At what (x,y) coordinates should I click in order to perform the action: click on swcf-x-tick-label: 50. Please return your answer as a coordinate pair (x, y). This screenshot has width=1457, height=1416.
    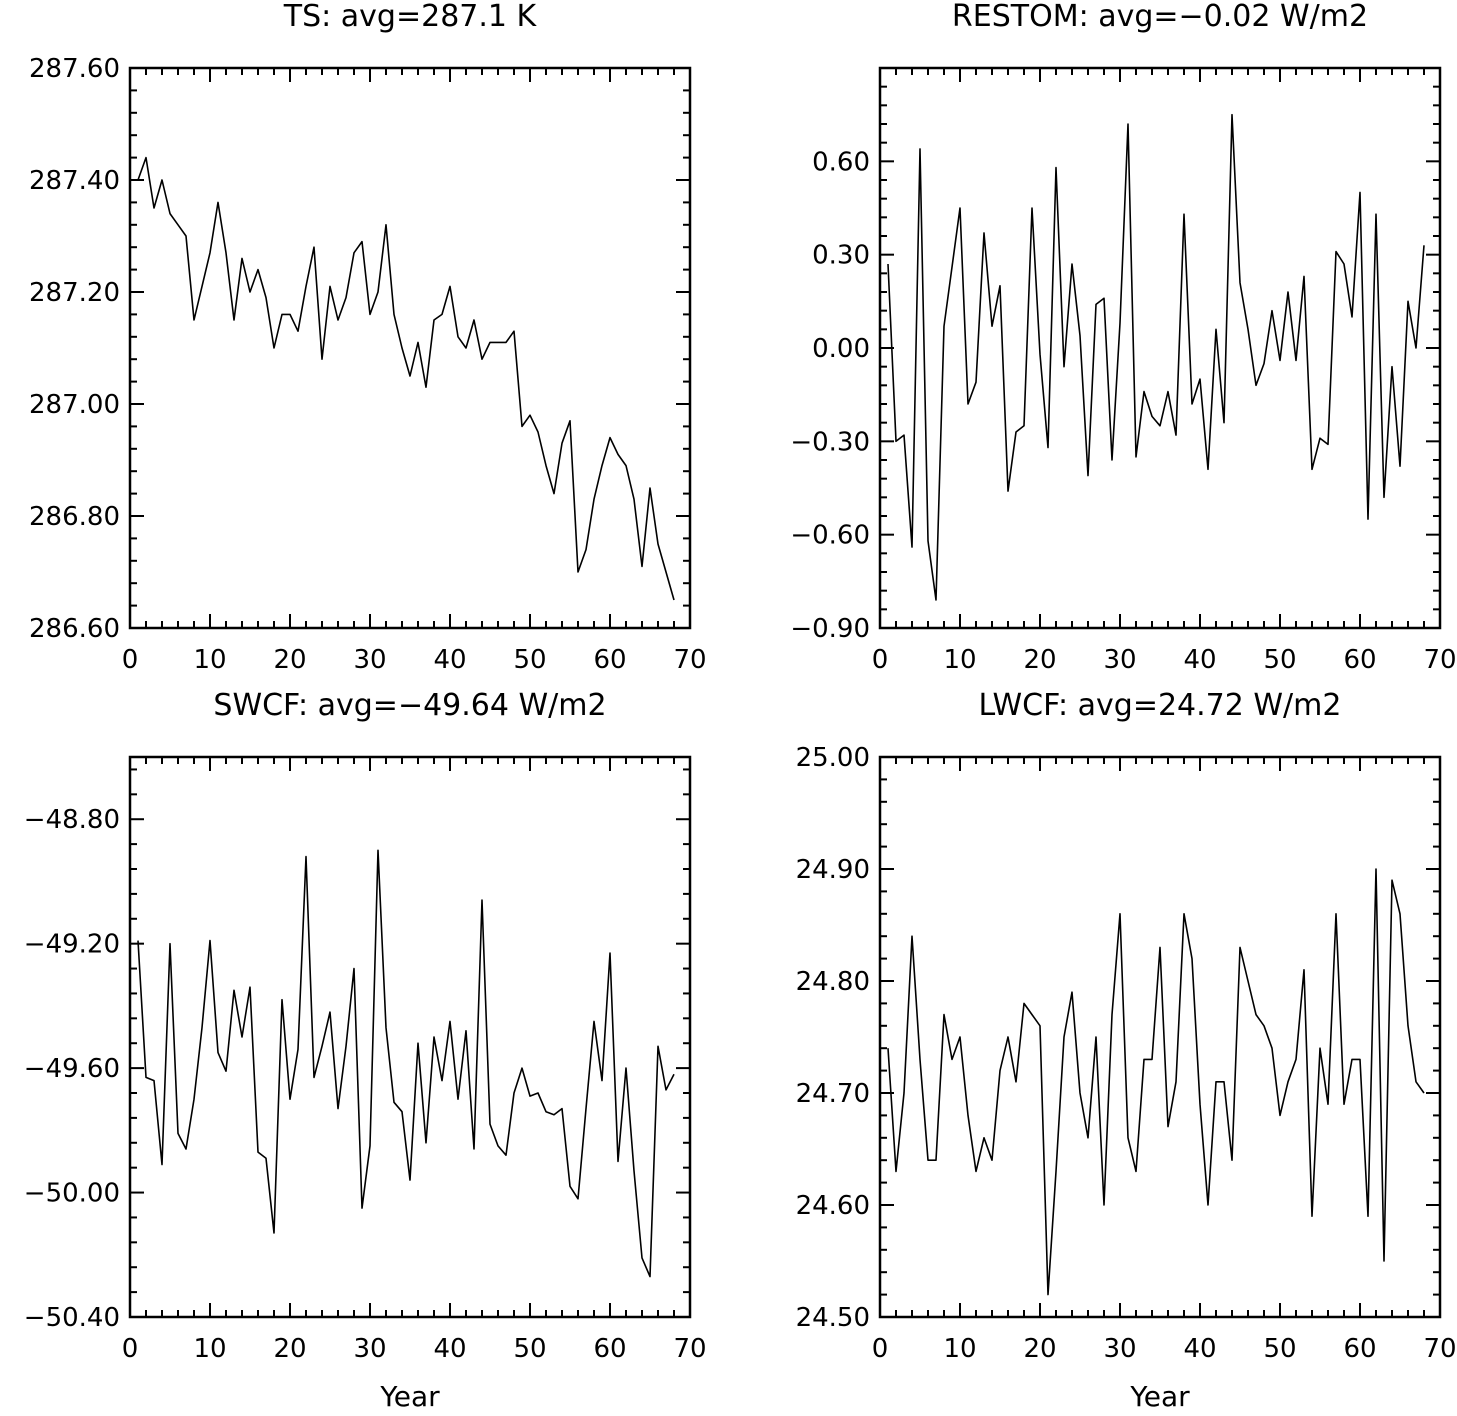
    Looking at the image, I should click on (529, 1349).